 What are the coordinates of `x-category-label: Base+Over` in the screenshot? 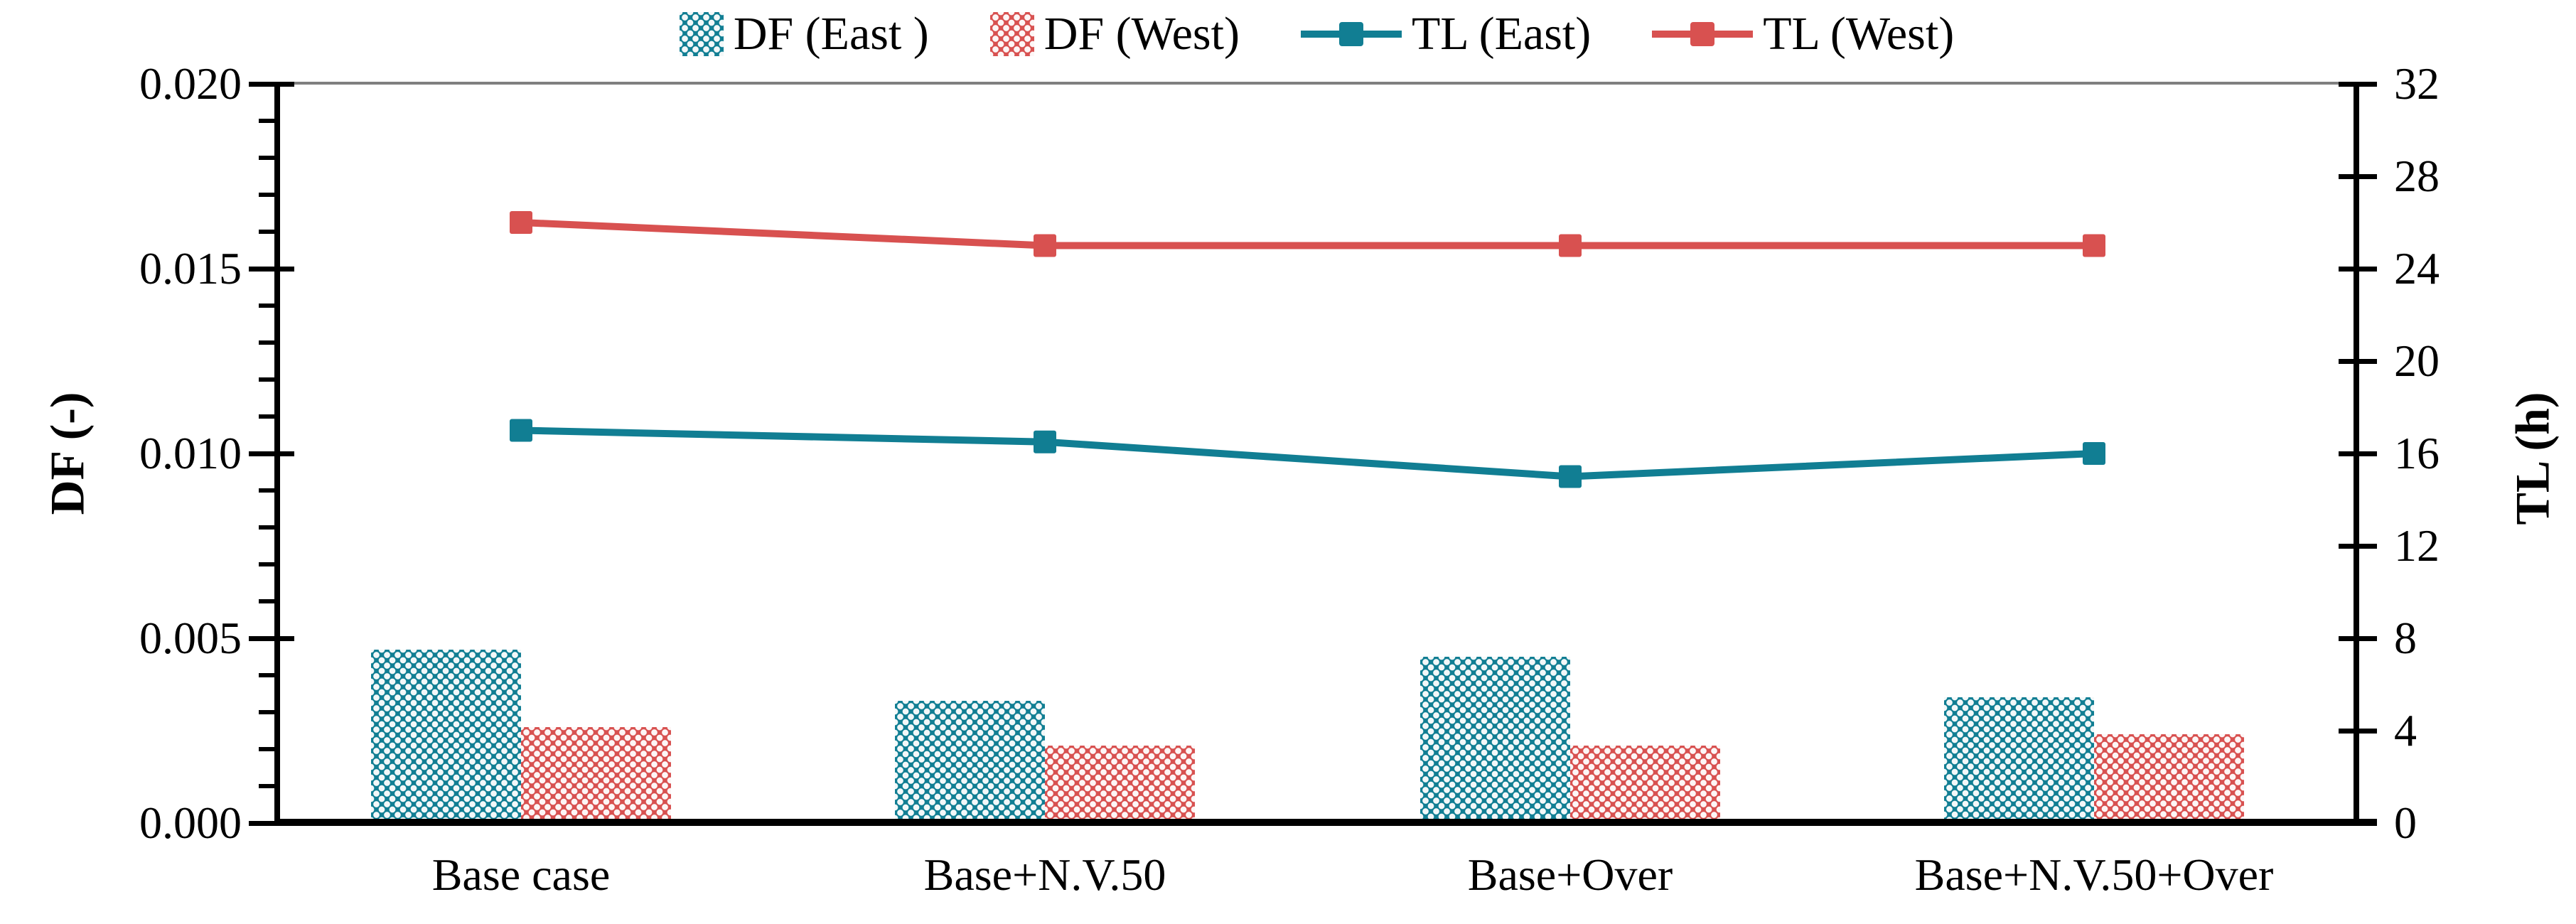 It's located at (1570, 875).